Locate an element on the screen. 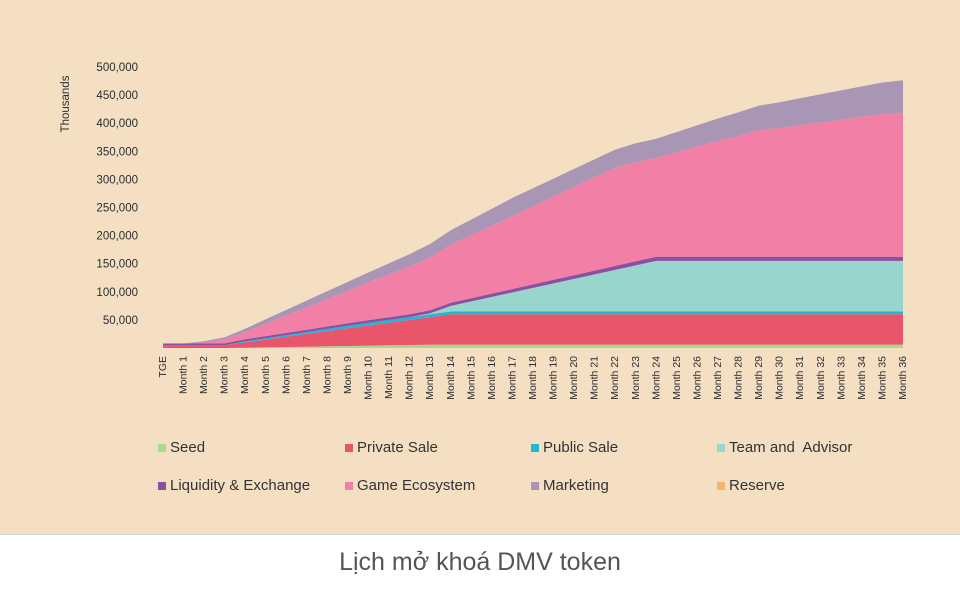  legend-label: Reserve is located at coordinates (757, 485).